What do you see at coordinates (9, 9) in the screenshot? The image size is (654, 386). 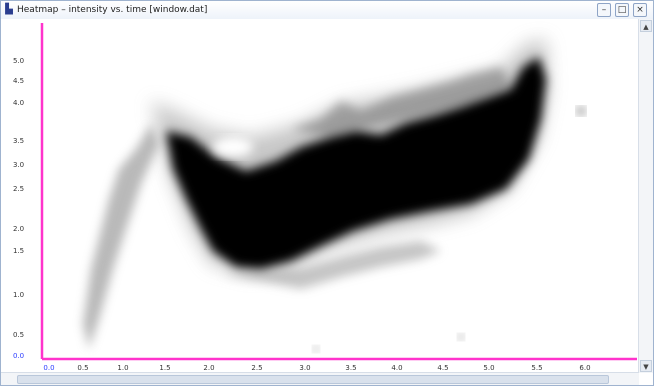 I see `chart-app-icon: ▙` at bounding box center [9, 9].